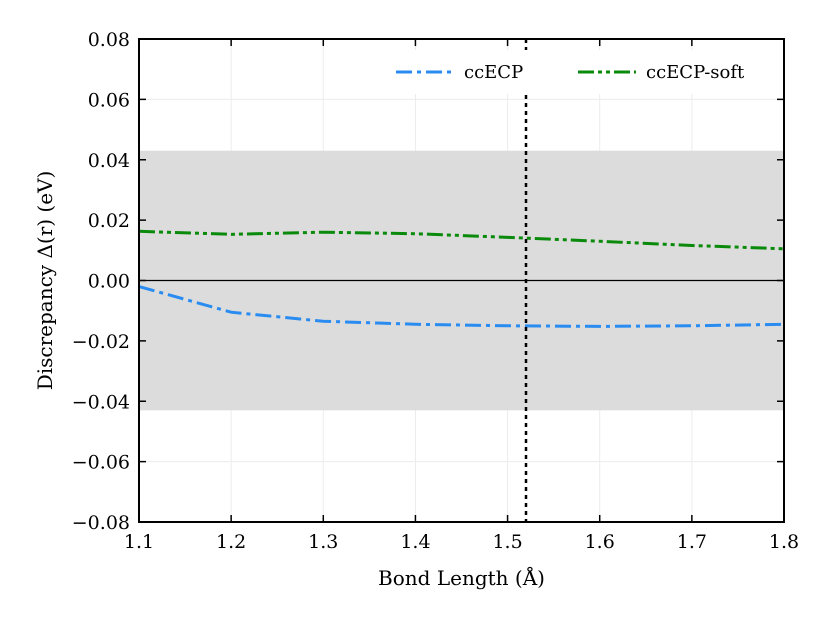  I want to click on y-tick-label: 0.02, so click(109, 221).